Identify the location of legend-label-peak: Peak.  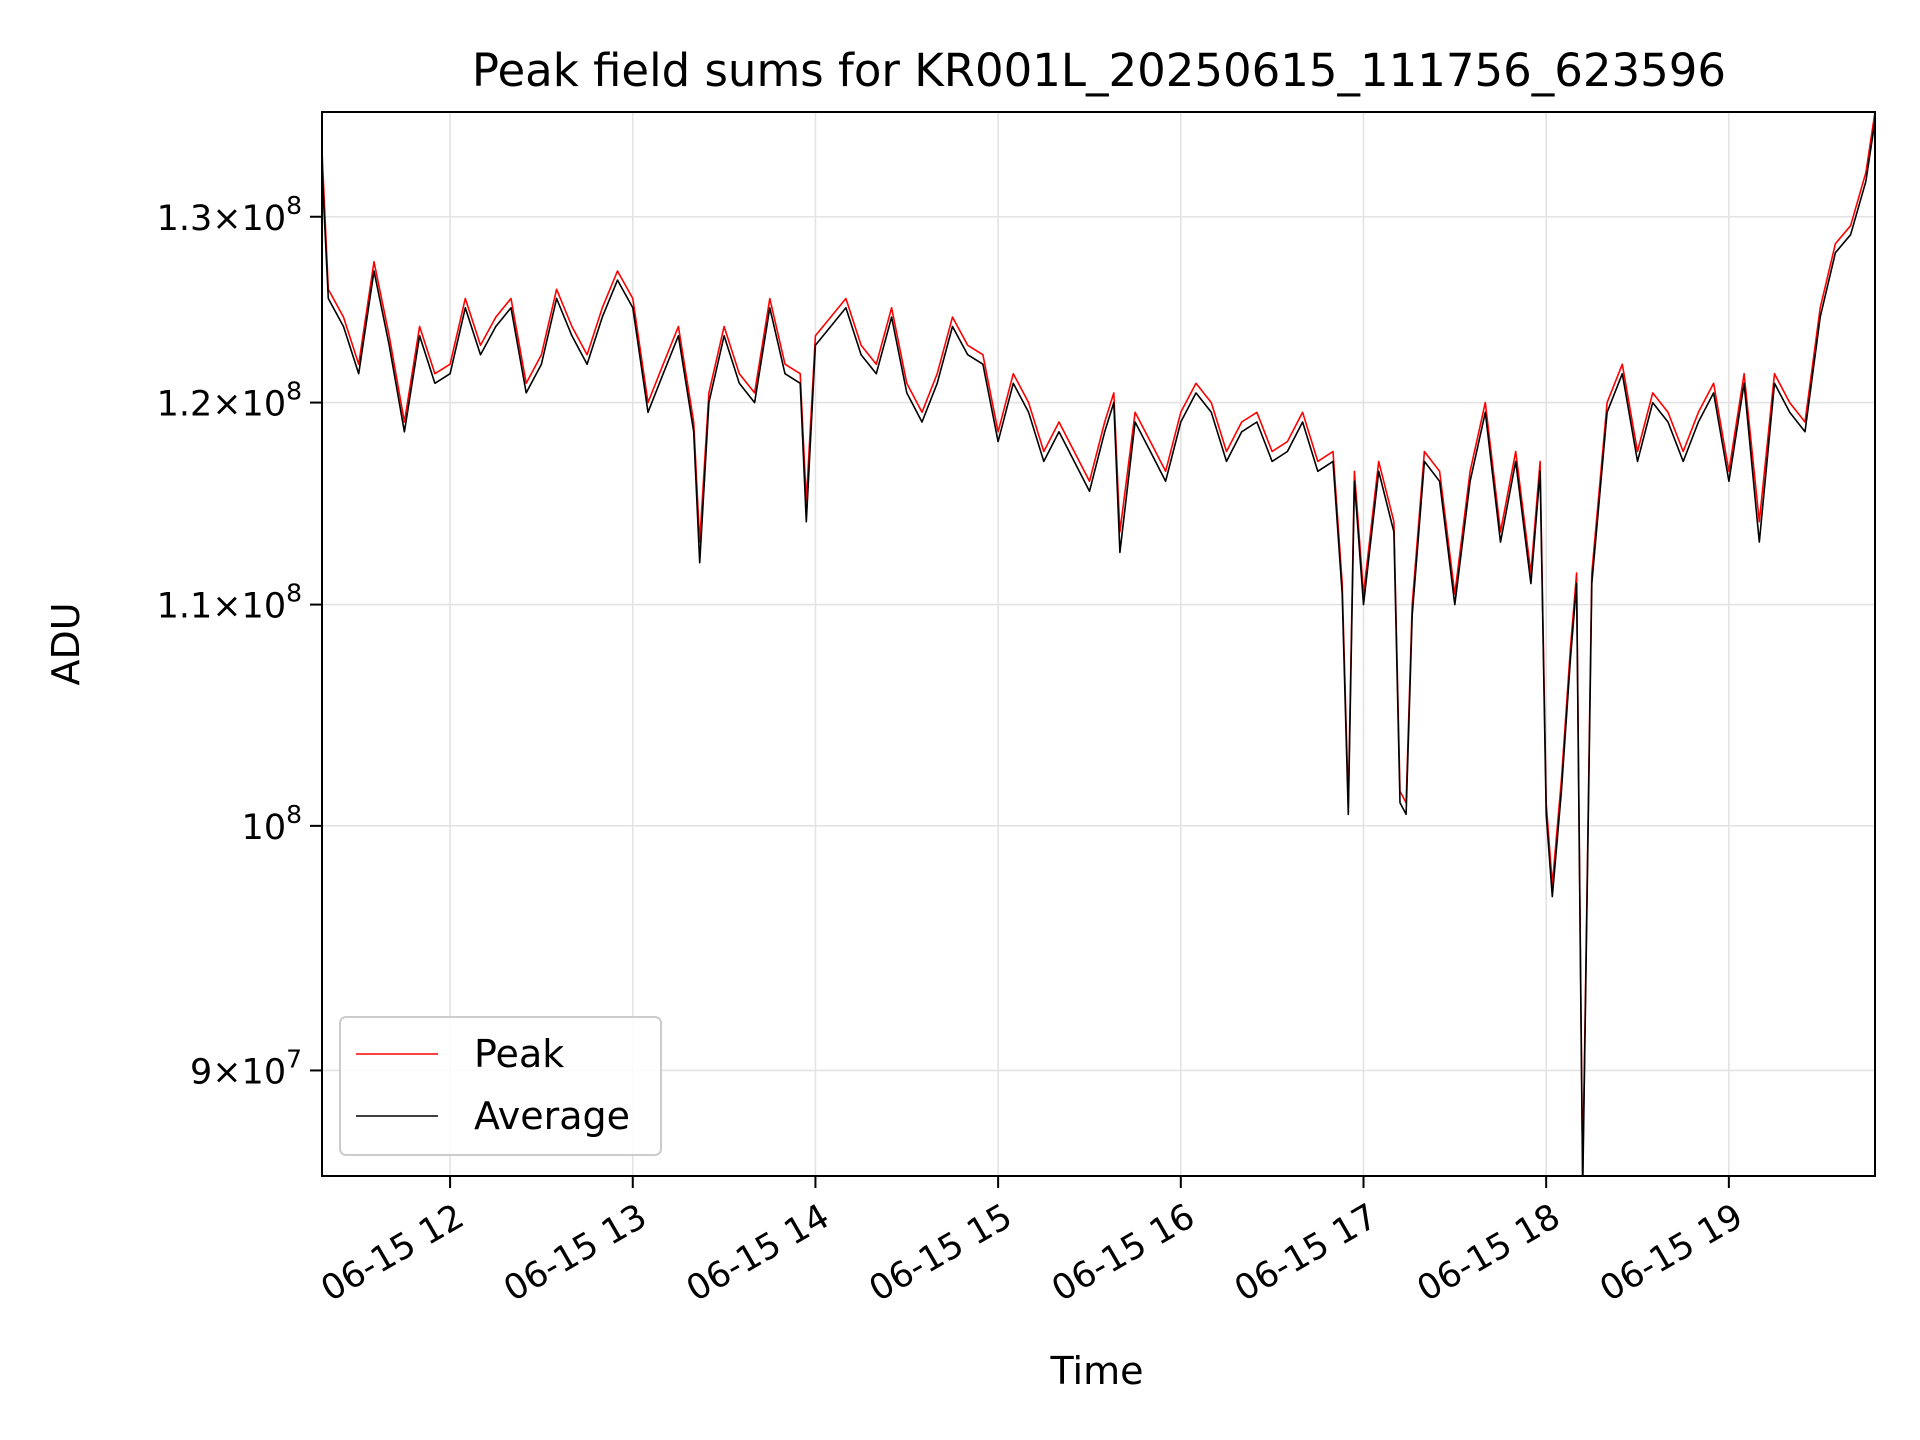
(519, 1054).